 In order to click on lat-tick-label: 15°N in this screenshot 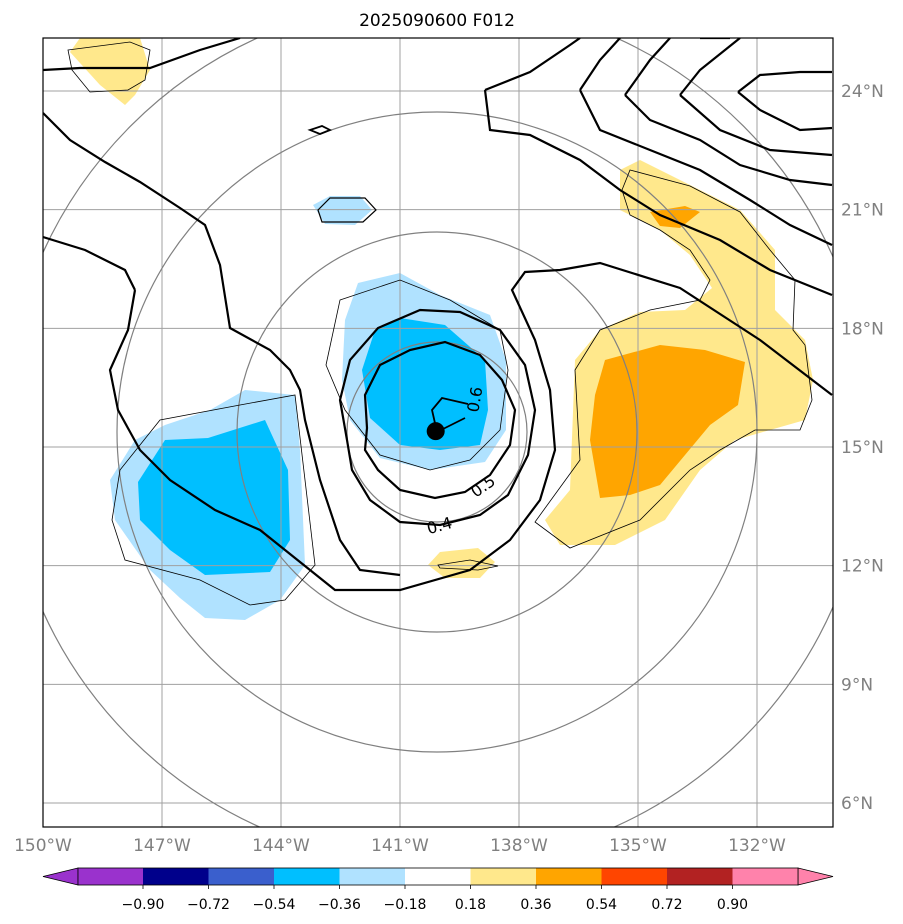, I will do `click(862, 448)`.